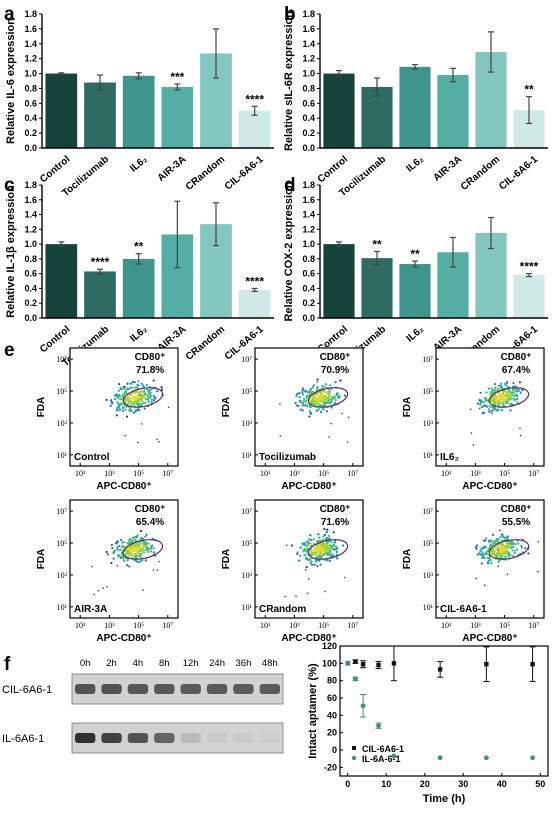  Describe the element at coordinates (30, 229) in the screenshot. I see `y-tick-label: 1.2` at that location.